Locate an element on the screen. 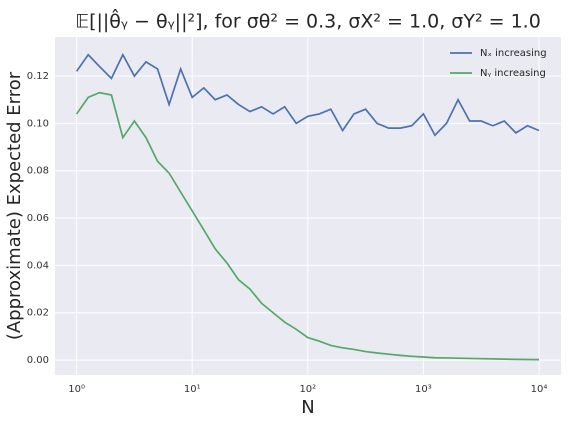 This screenshot has height=424, width=568. y-tick-label: 0.02 is located at coordinates (38, 313).